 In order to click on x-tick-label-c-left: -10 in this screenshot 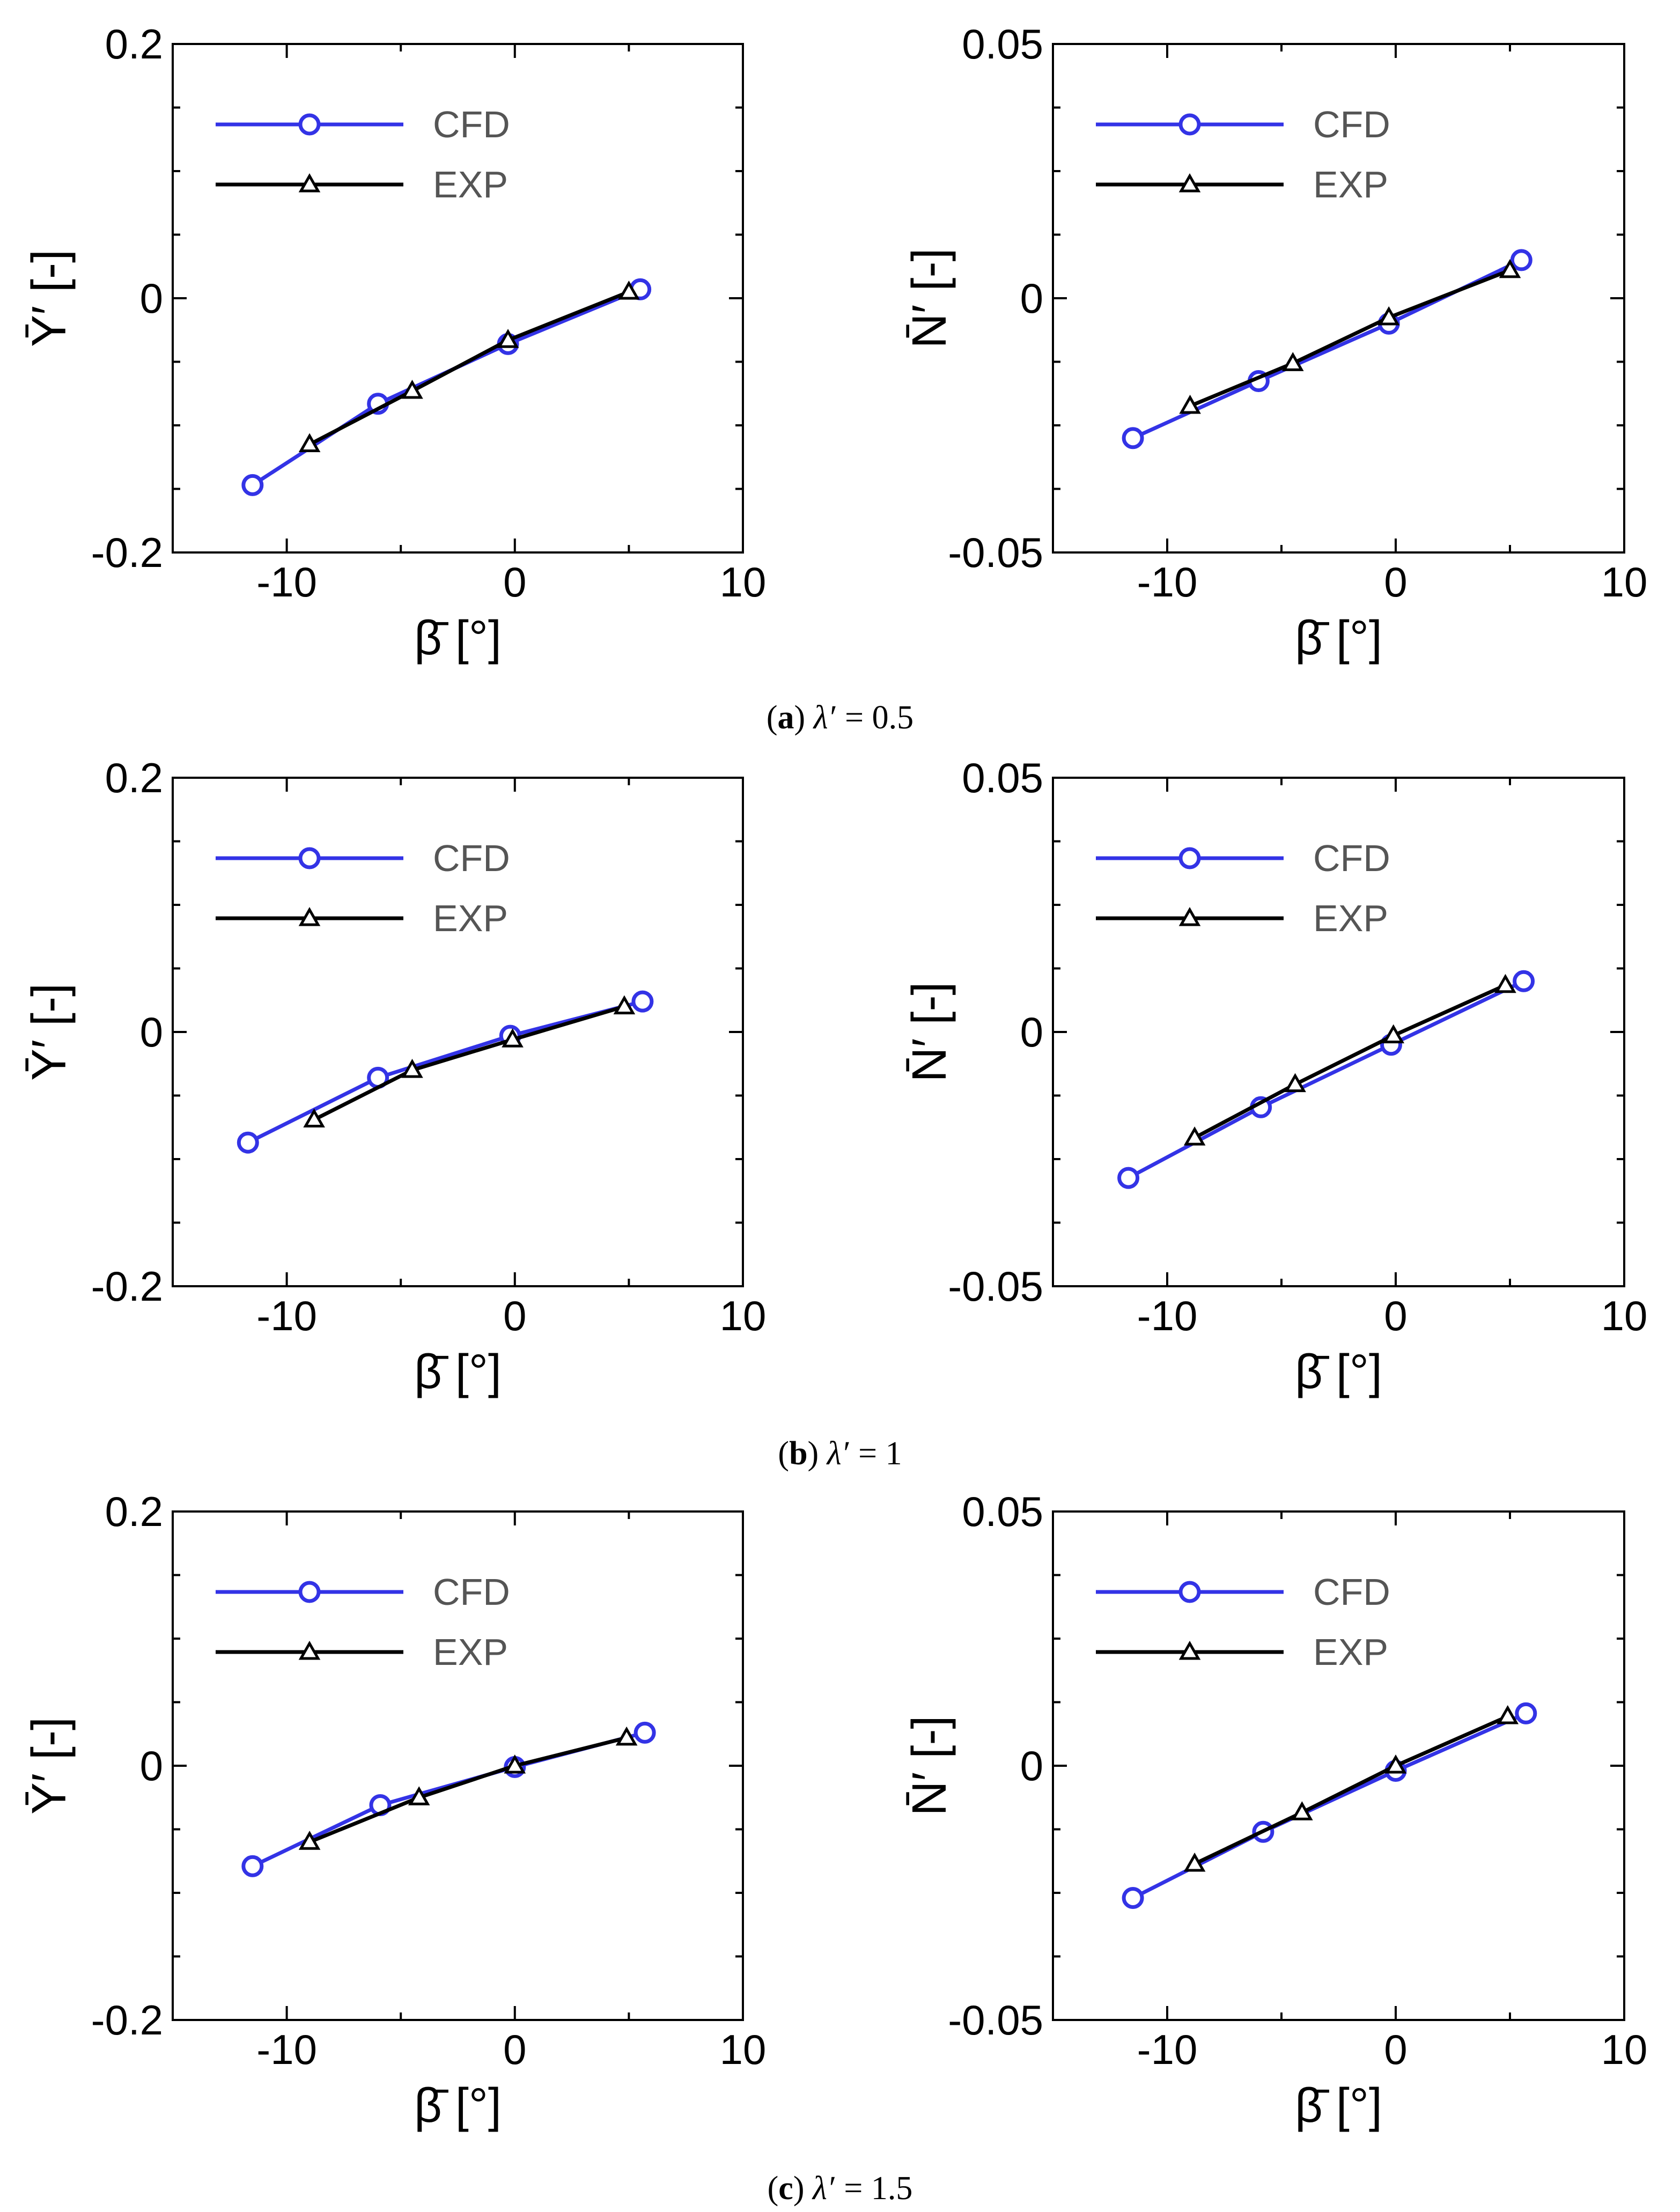, I will do `click(286, 2049)`.